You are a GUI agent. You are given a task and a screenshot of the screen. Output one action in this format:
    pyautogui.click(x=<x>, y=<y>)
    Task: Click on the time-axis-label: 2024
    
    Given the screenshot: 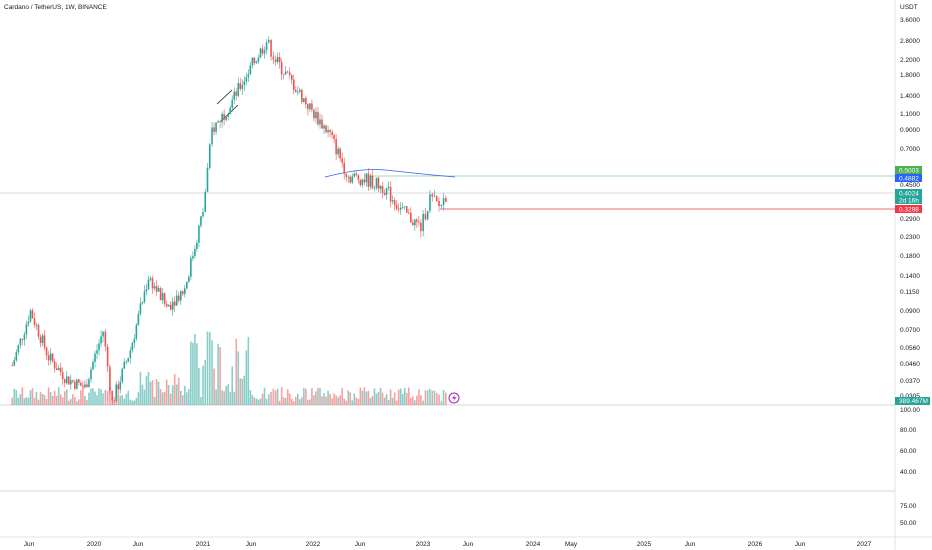 What is the action you would take?
    pyautogui.click(x=533, y=544)
    